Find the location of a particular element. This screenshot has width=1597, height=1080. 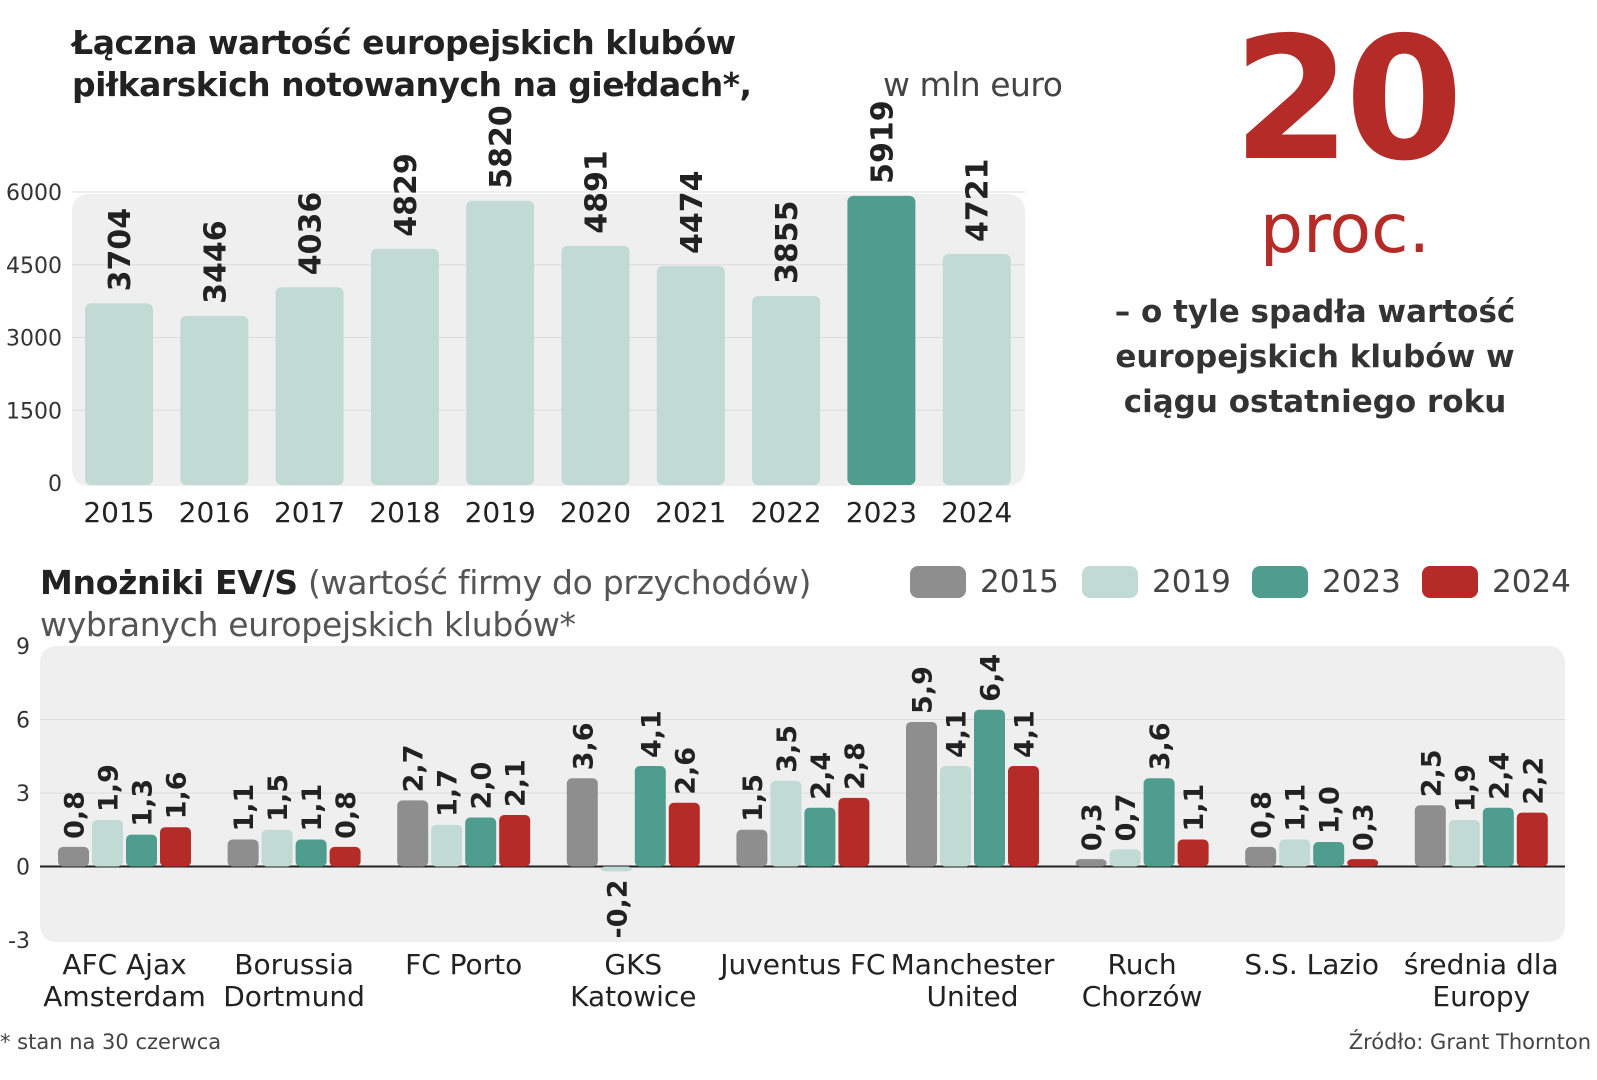

chart1-xtick-label: 2019 is located at coordinates (500, 512).